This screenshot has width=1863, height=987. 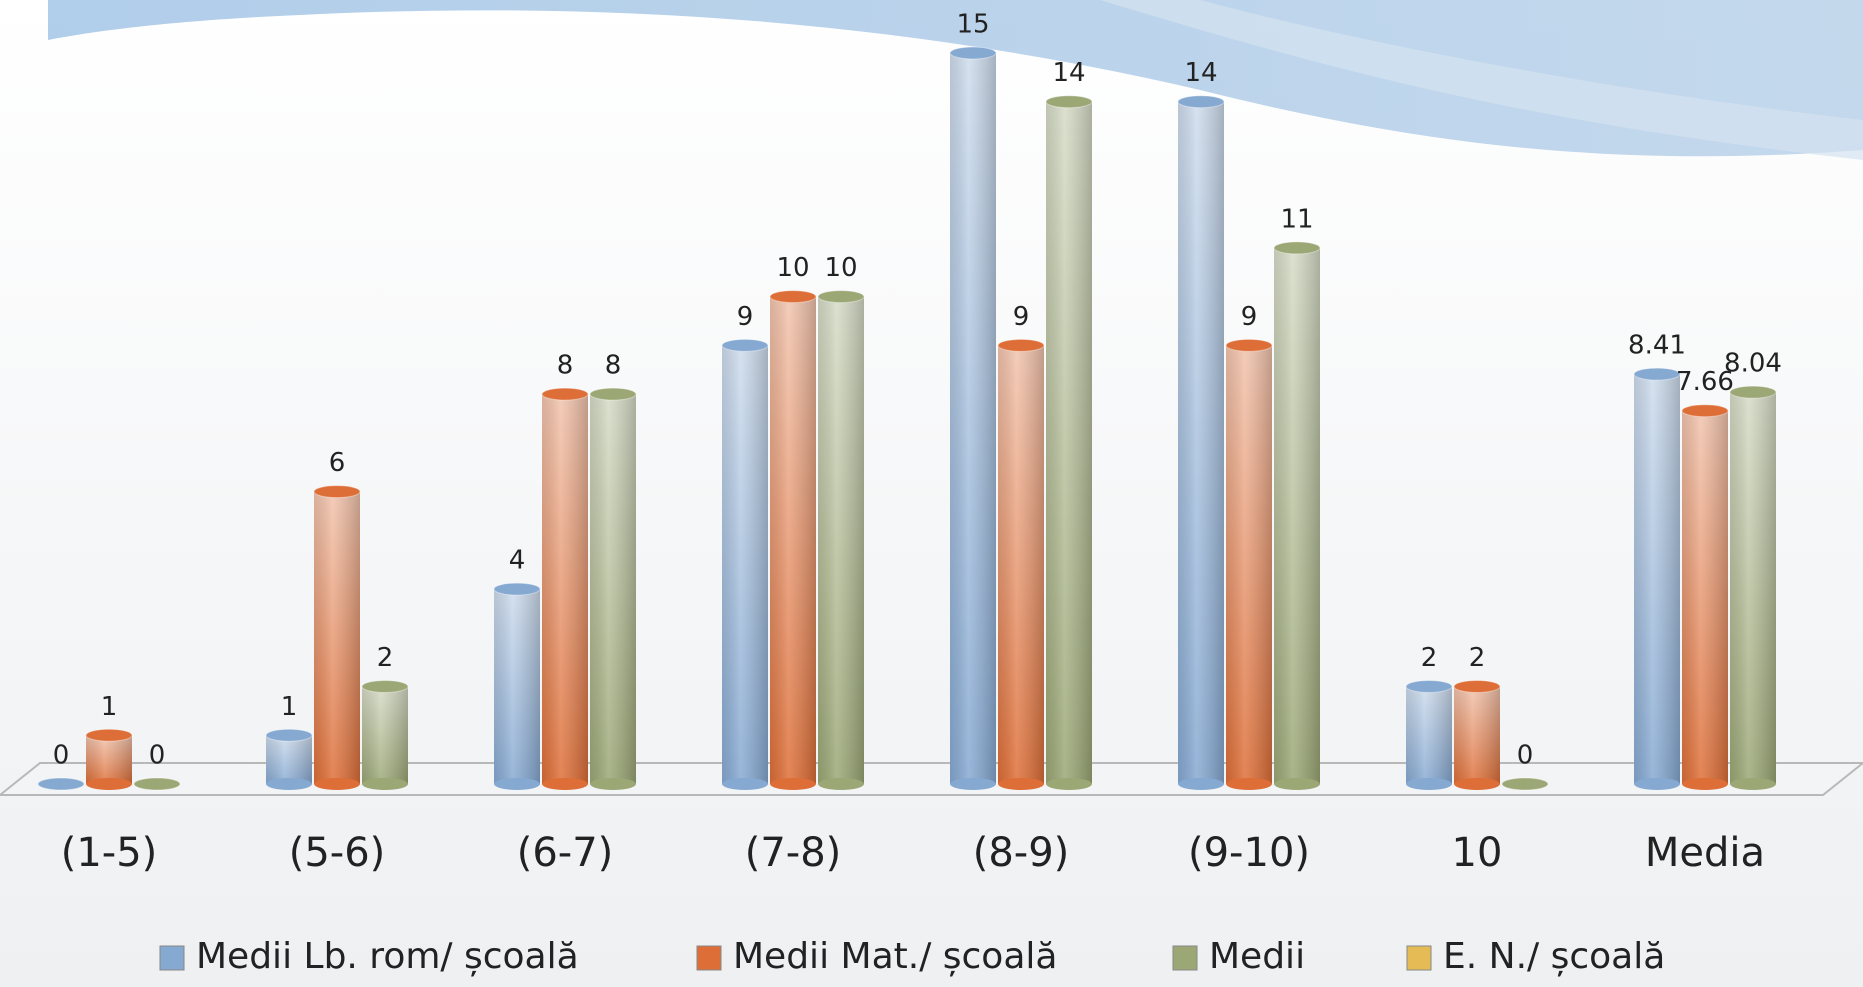 I want to click on data-label: 11, so click(x=1296, y=219).